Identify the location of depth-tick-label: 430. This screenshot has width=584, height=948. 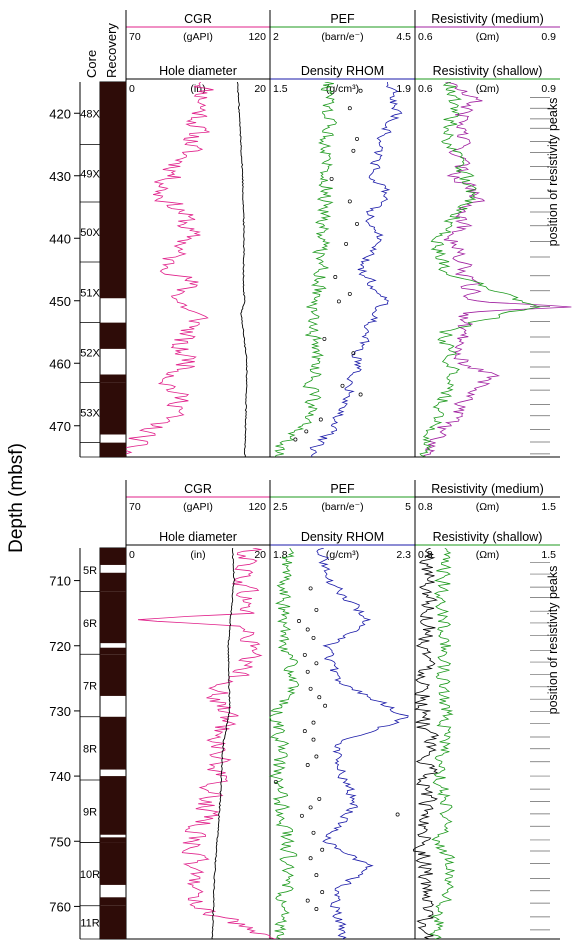
(60, 176).